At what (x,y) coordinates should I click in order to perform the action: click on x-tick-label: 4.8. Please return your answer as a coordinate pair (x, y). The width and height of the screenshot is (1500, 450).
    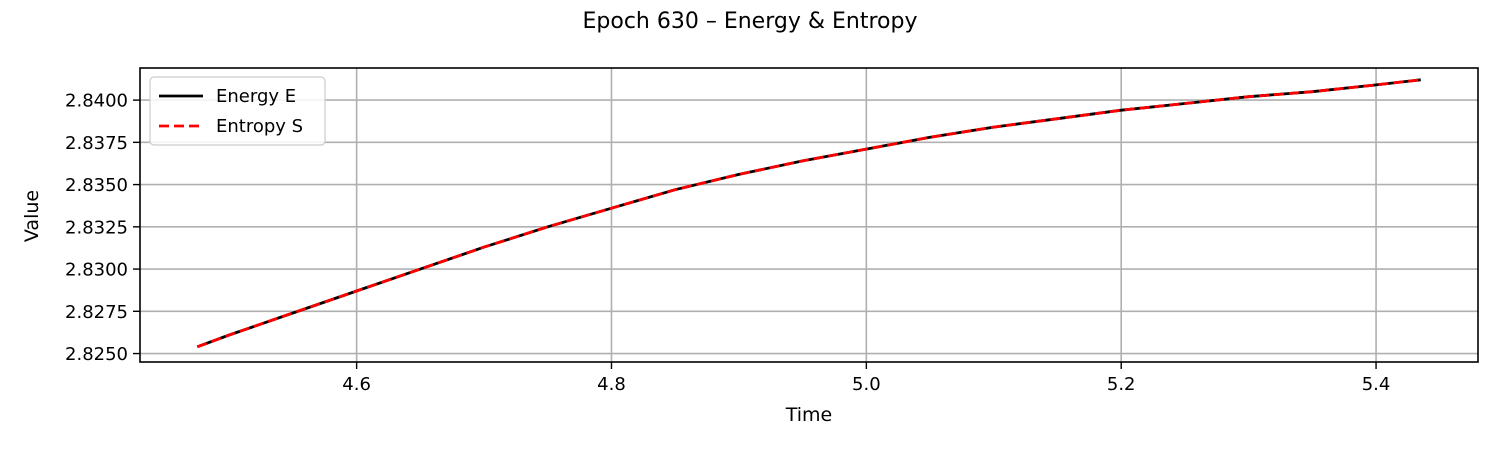
    Looking at the image, I should click on (611, 384).